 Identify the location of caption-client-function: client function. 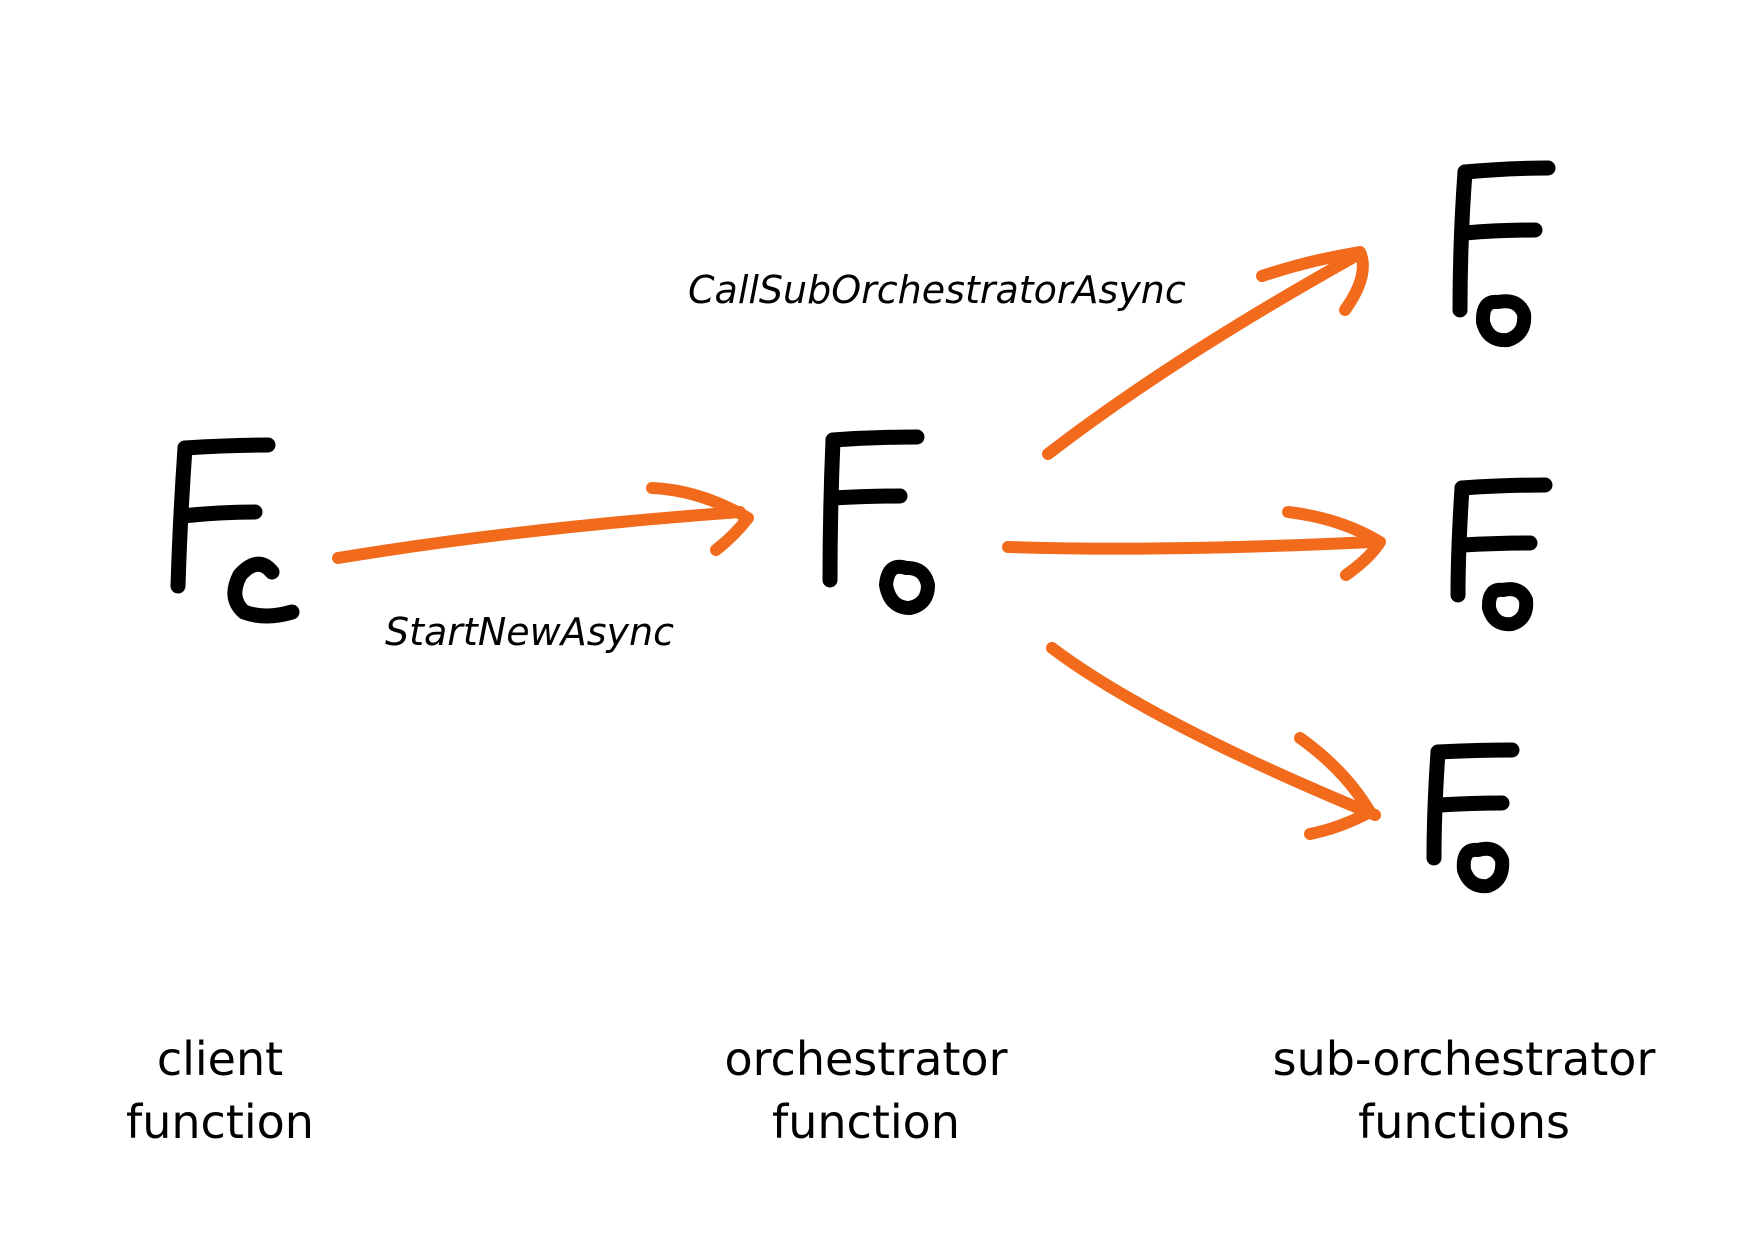
(220, 1090).